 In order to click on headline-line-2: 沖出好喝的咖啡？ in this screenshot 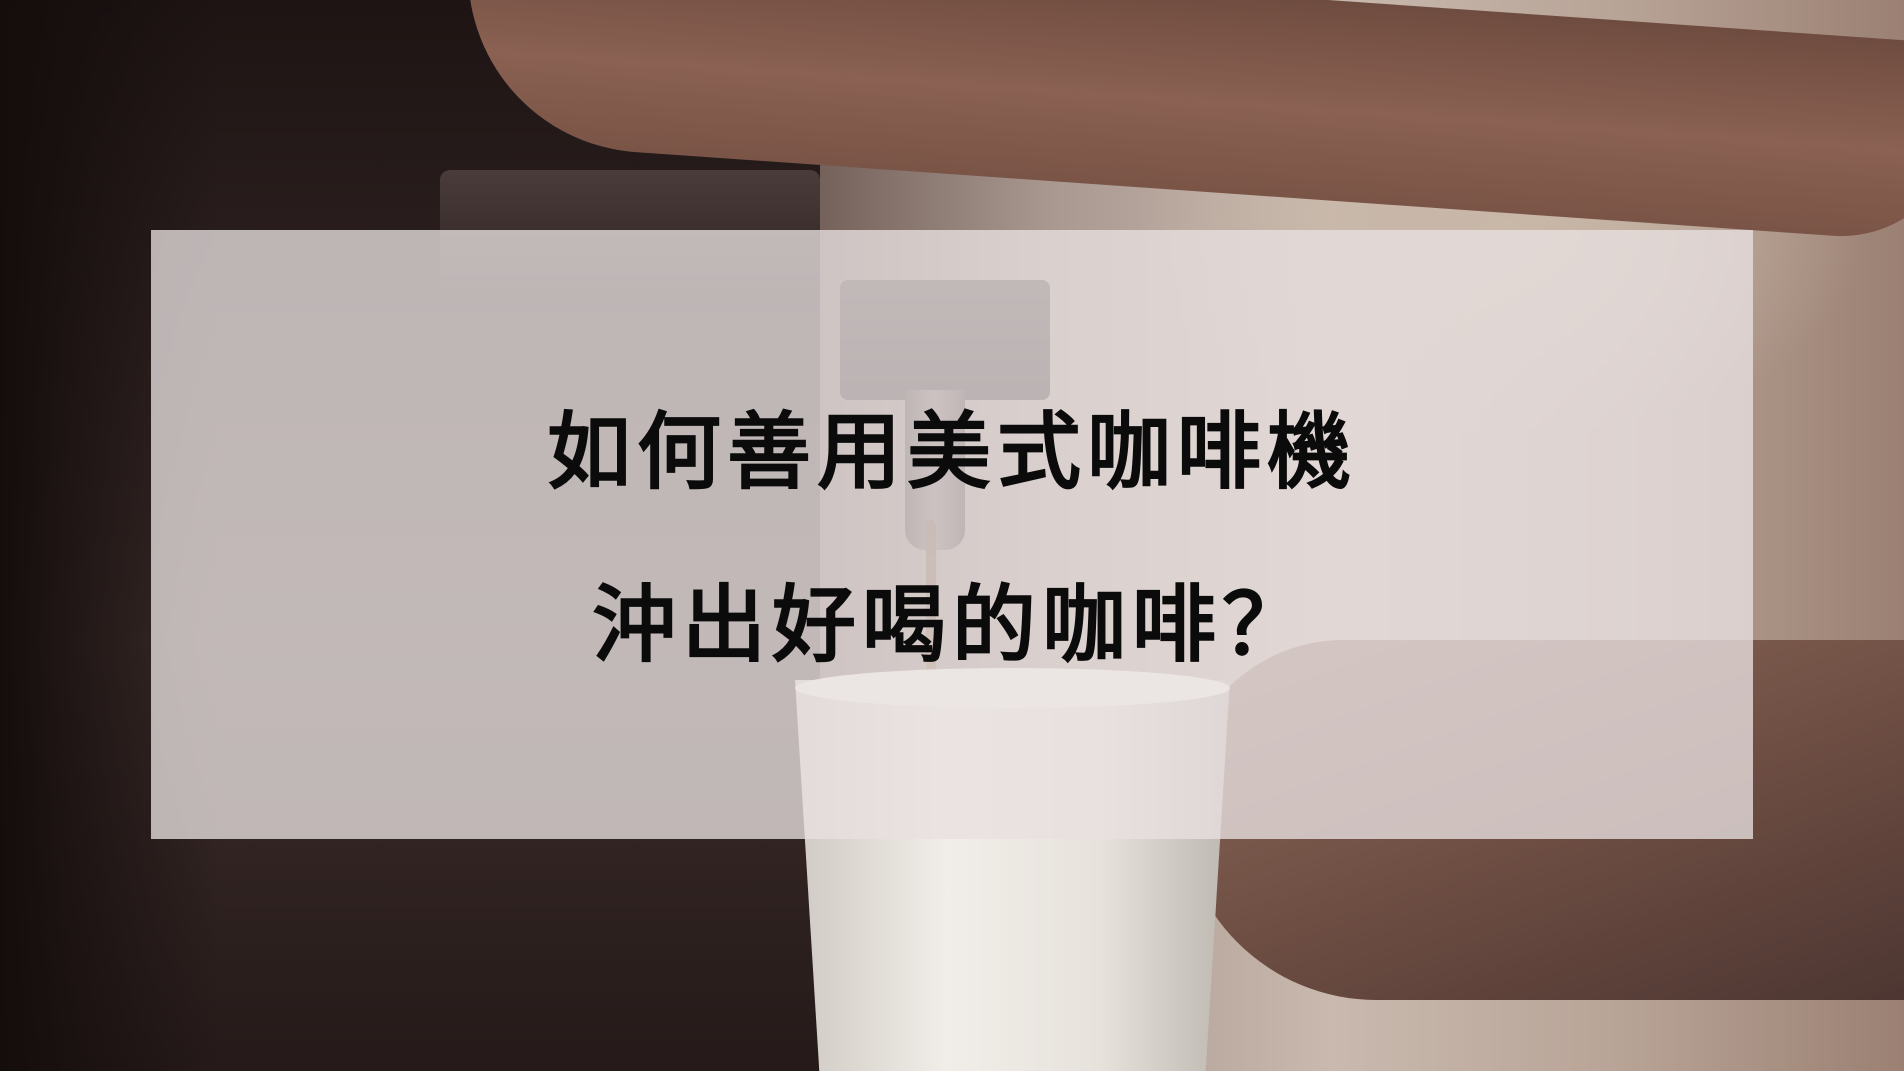, I will do `click(951, 625)`.